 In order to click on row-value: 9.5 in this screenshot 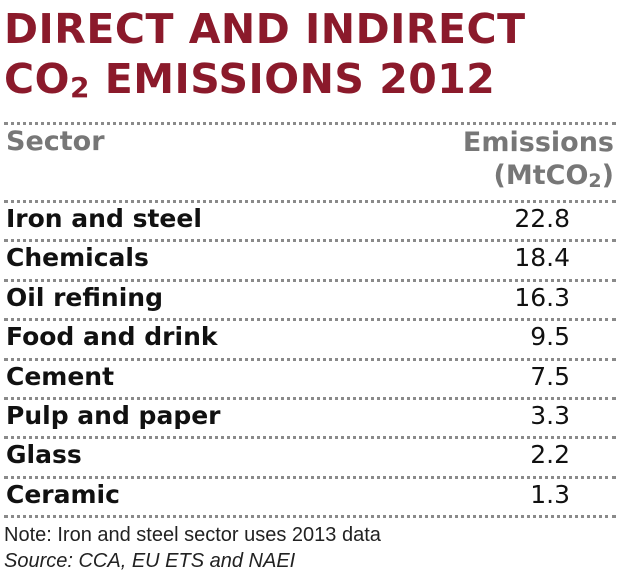, I will do `click(550, 337)`.